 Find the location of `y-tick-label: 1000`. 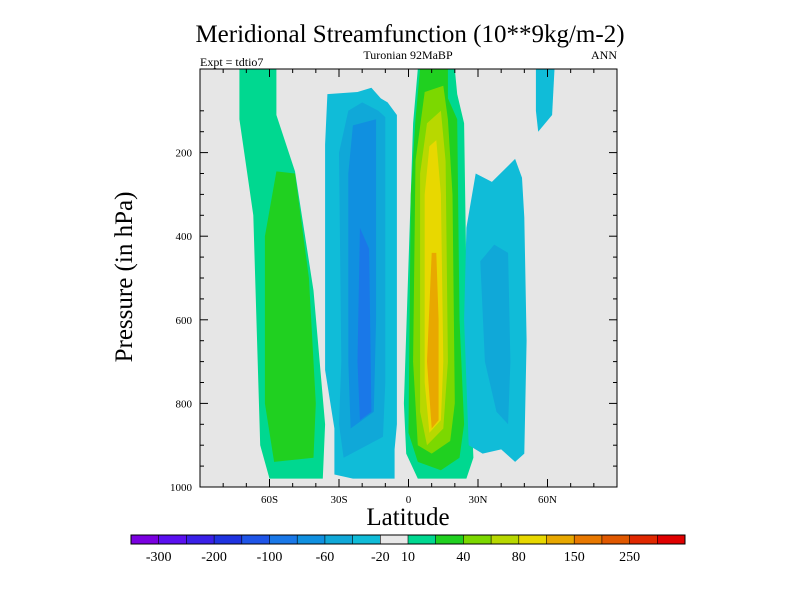

y-tick-label: 1000 is located at coordinates (181, 488).